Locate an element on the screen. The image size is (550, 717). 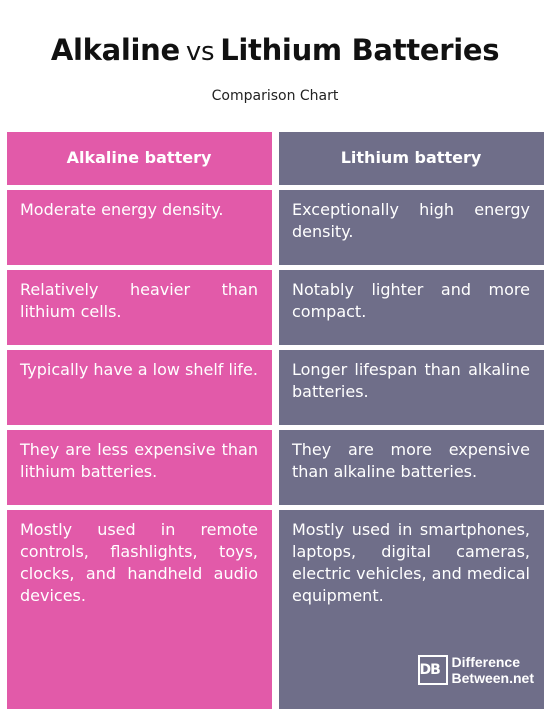
alkaline-cell: Typically have a low shelf life. is located at coordinates (139, 387).